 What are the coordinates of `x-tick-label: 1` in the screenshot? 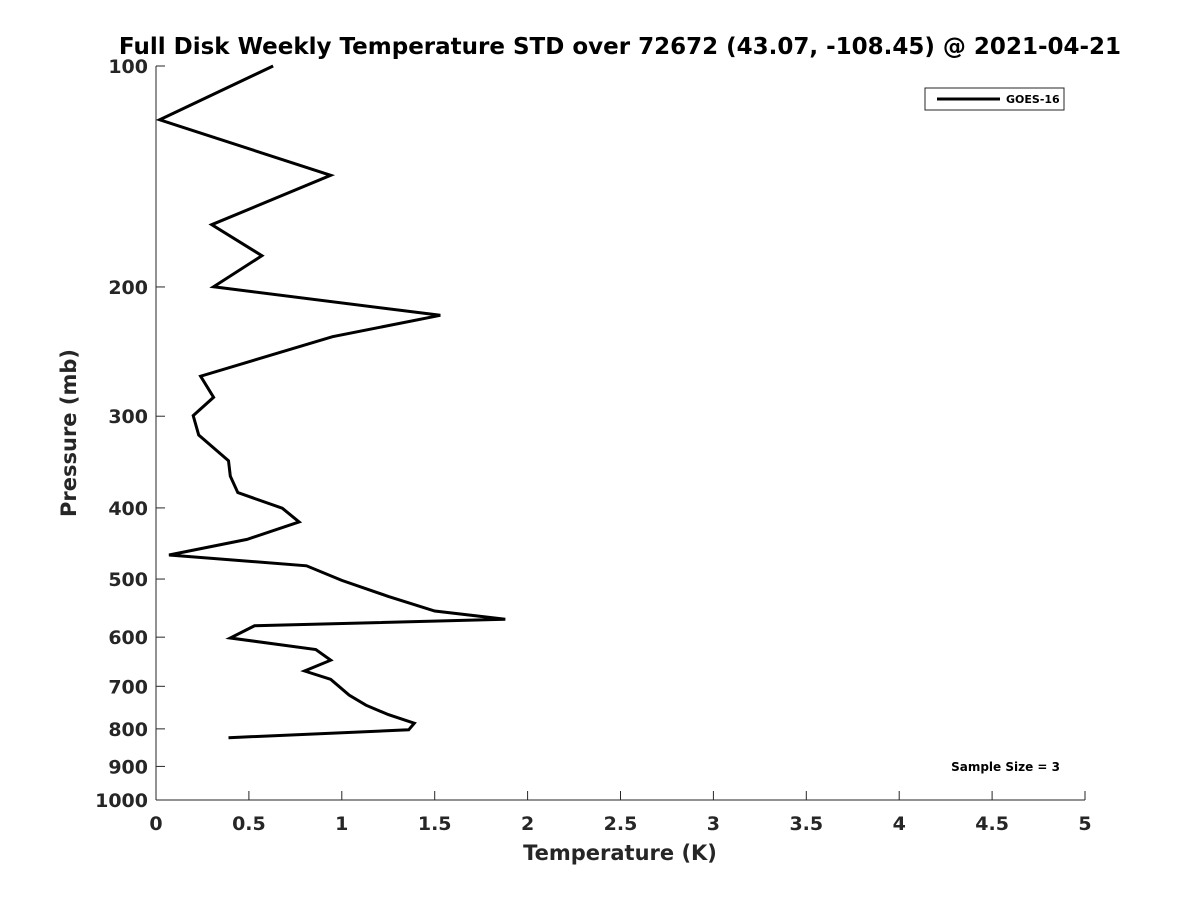 It's located at (341, 824).